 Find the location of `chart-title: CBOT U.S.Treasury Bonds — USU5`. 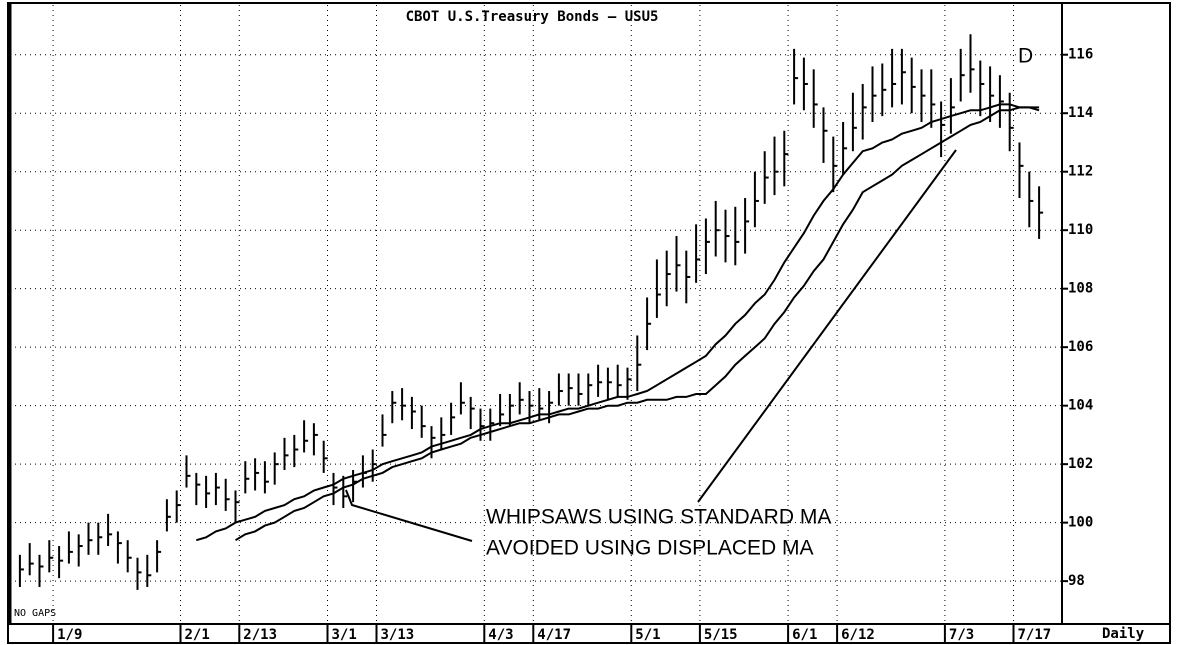

chart-title: CBOT U.S.Treasury Bonds — USU5 is located at coordinates (532, 17).